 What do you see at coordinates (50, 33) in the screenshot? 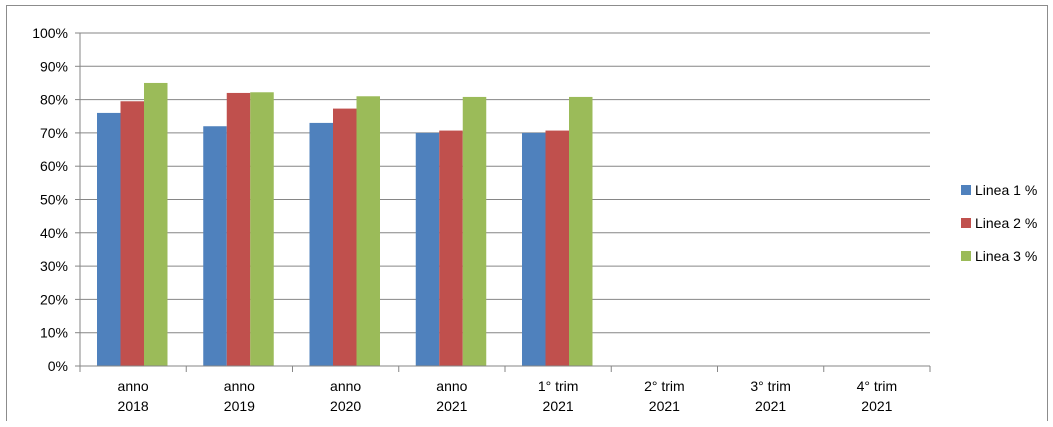
I see `y-tick-label: 100%` at bounding box center [50, 33].